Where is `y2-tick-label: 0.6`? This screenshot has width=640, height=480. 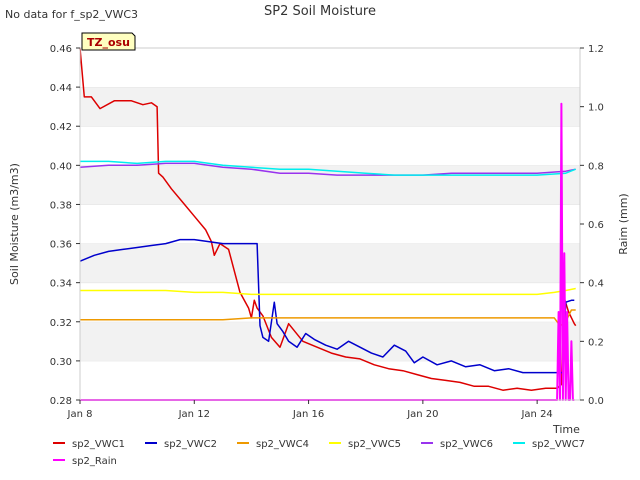
y2-tick-label: 0.6 is located at coordinates (596, 225).